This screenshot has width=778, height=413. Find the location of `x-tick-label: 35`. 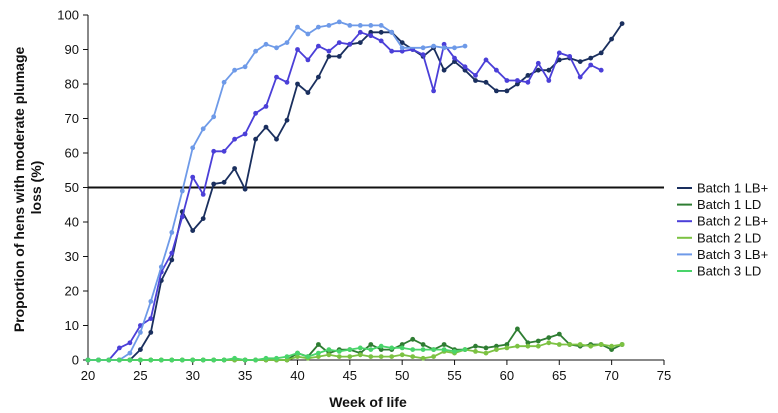

x-tick-label: 35 is located at coordinates (245, 375).